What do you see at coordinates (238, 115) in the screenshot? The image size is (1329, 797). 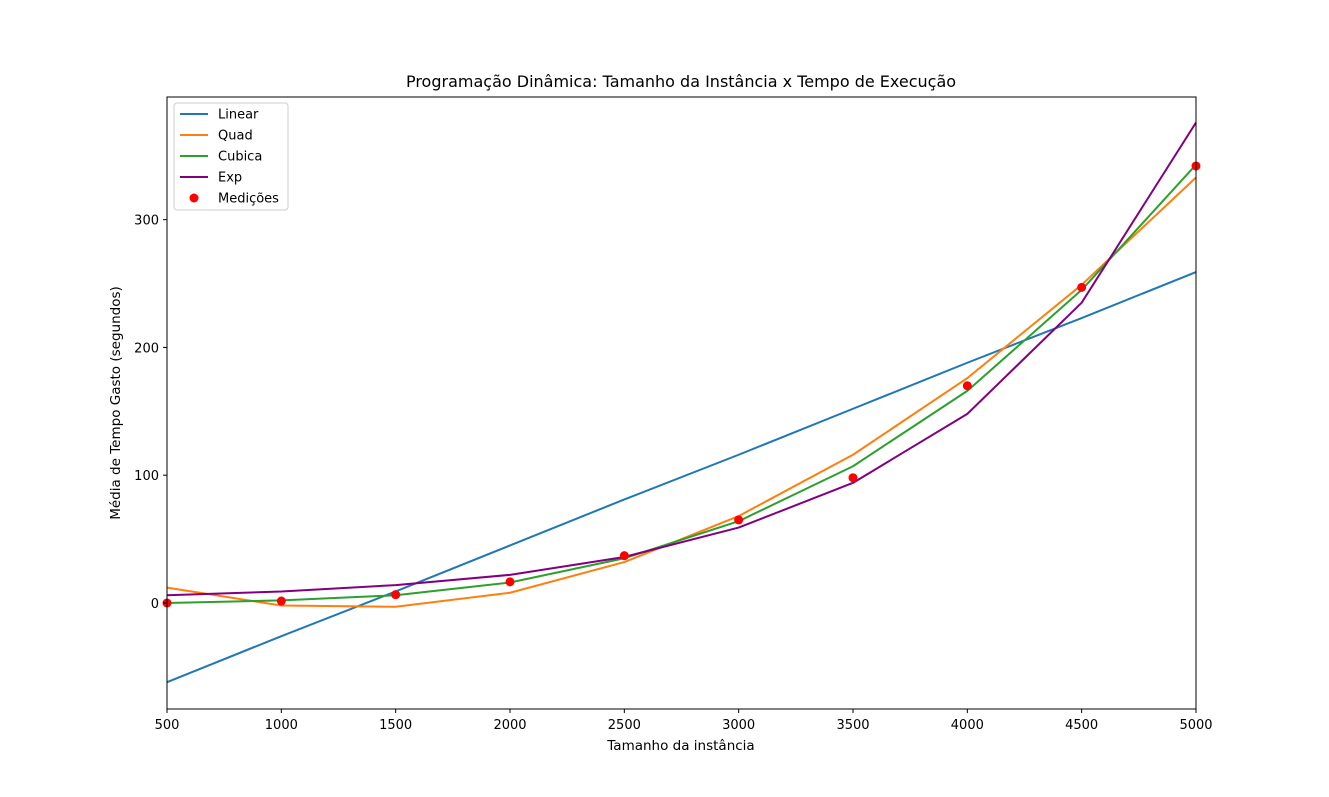 I see `legend-label-linear: Linear` at bounding box center [238, 115].